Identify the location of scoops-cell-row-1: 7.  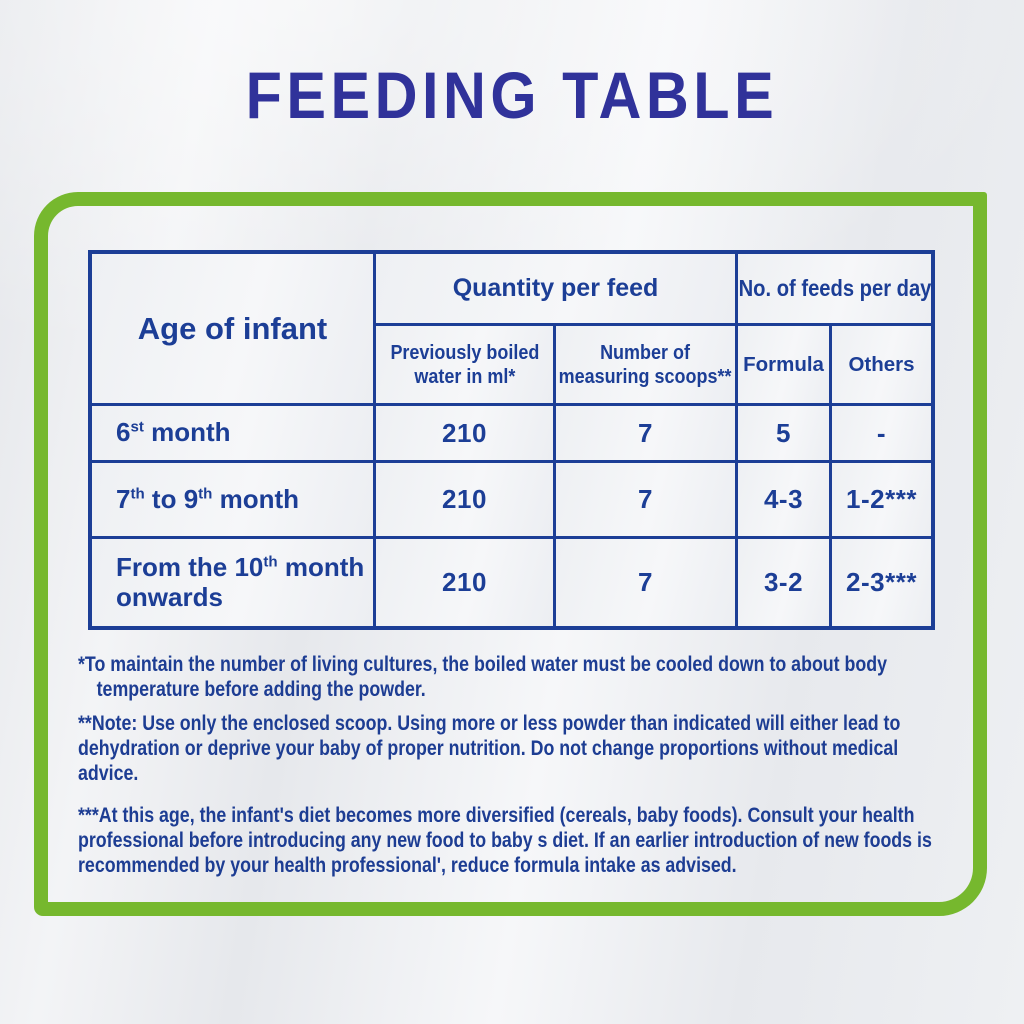
(645, 433).